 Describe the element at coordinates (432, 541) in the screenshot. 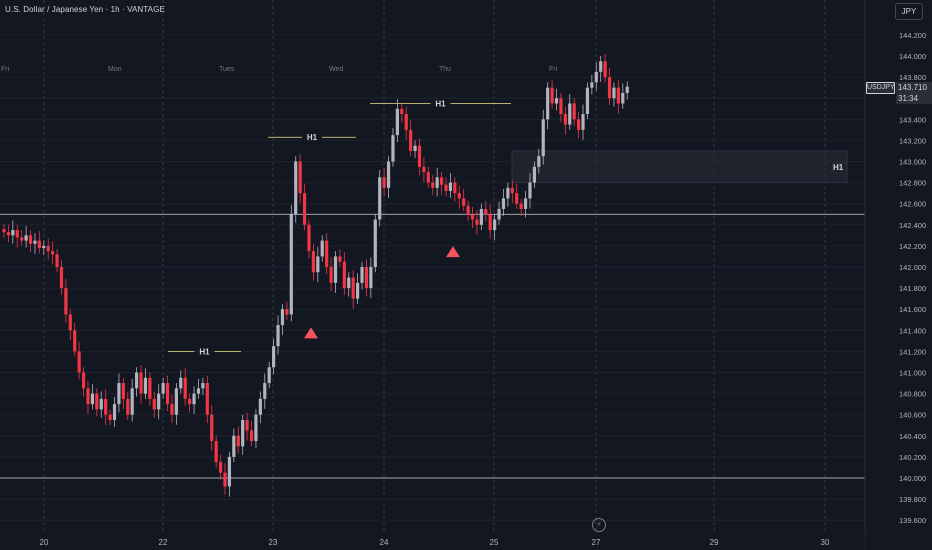

I see `time-axis: 20 22 23 24 25 27 29 30` at that location.